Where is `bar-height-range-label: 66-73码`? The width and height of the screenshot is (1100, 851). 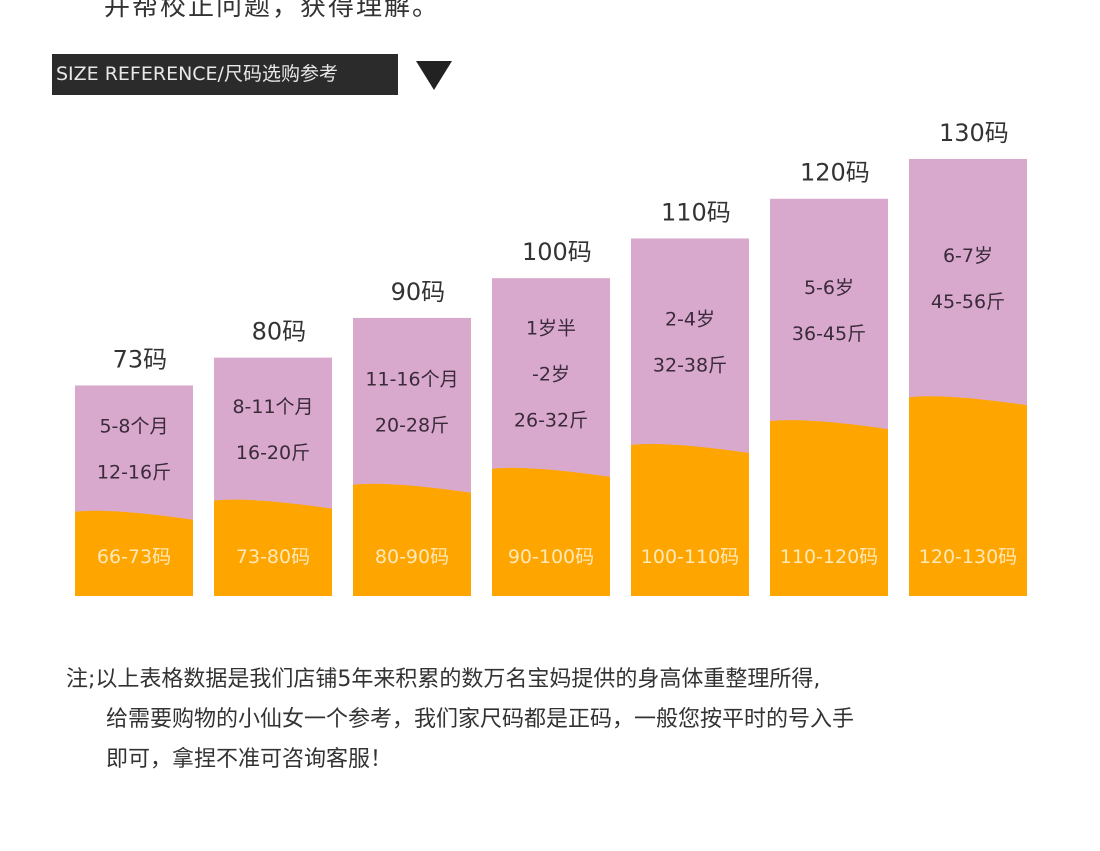
bar-height-range-label: 66-73码 is located at coordinates (134, 557).